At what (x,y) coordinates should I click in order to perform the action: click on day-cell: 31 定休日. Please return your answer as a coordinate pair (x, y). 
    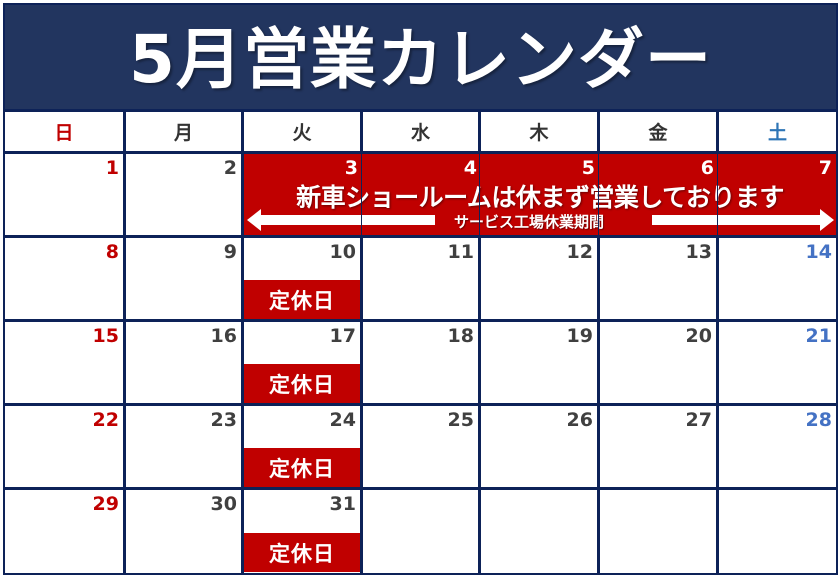
    Looking at the image, I should click on (302, 531).